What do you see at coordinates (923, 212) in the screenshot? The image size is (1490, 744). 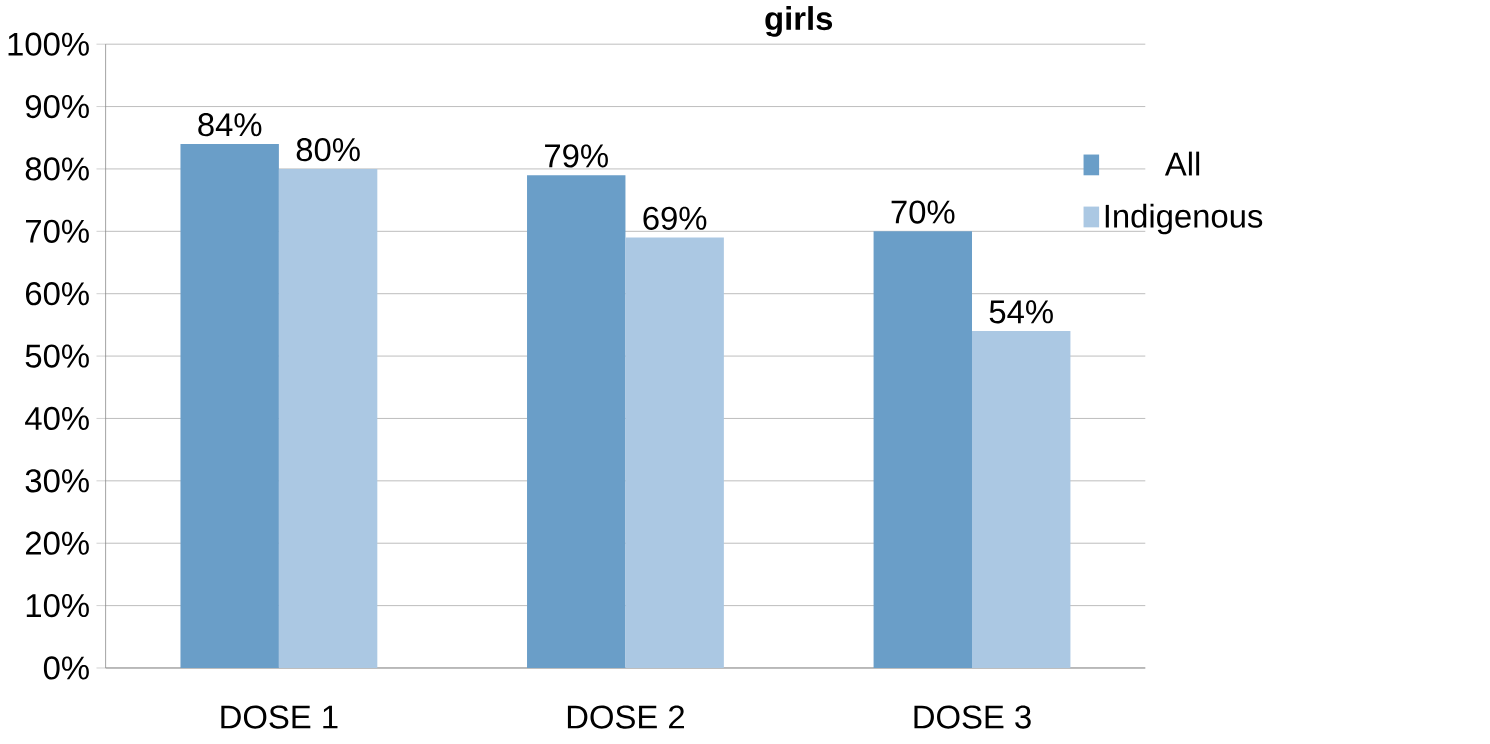 I see `data-label: 70%` at bounding box center [923, 212].